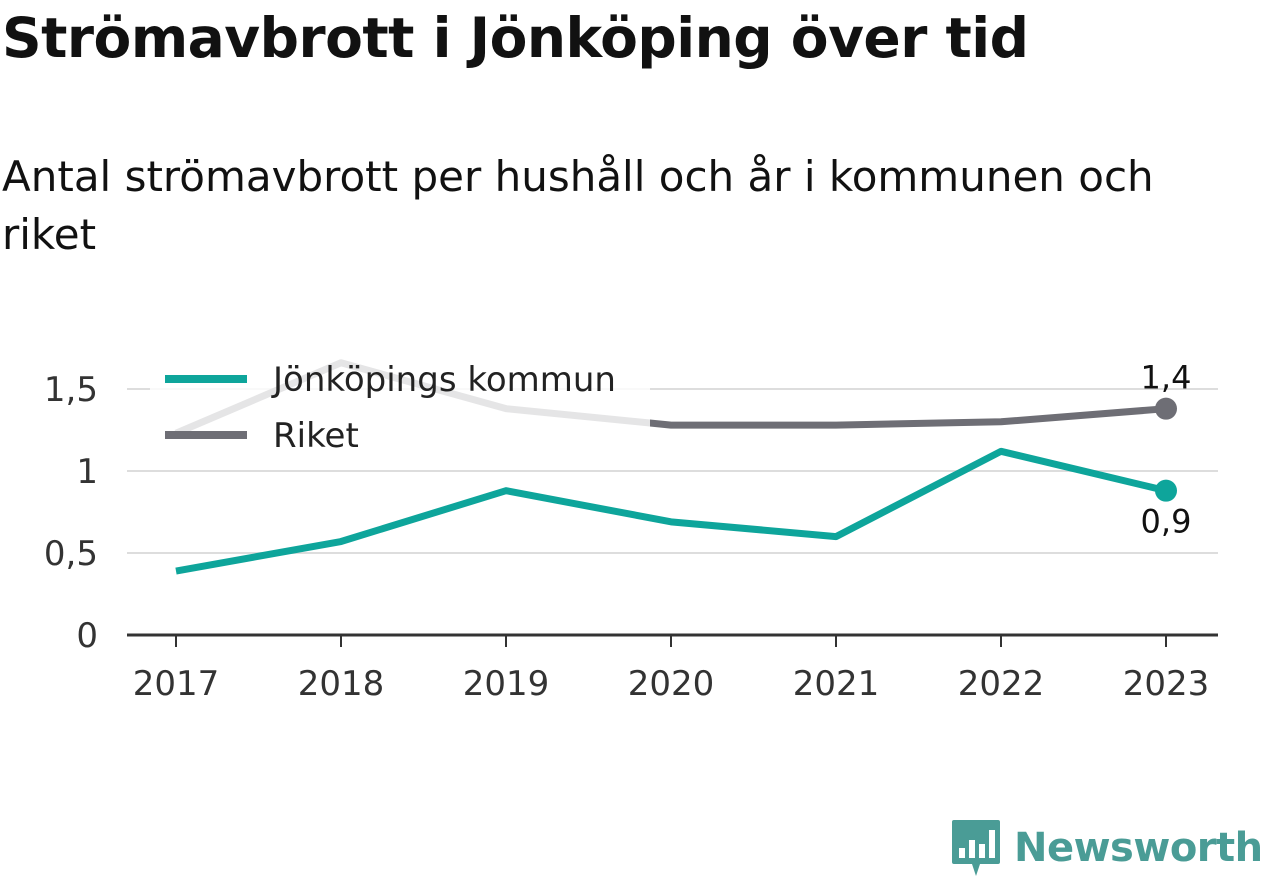 The height and width of the screenshot is (879, 1262). What do you see at coordinates (176, 684) in the screenshot?
I see `x-tick-label: 2017` at bounding box center [176, 684].